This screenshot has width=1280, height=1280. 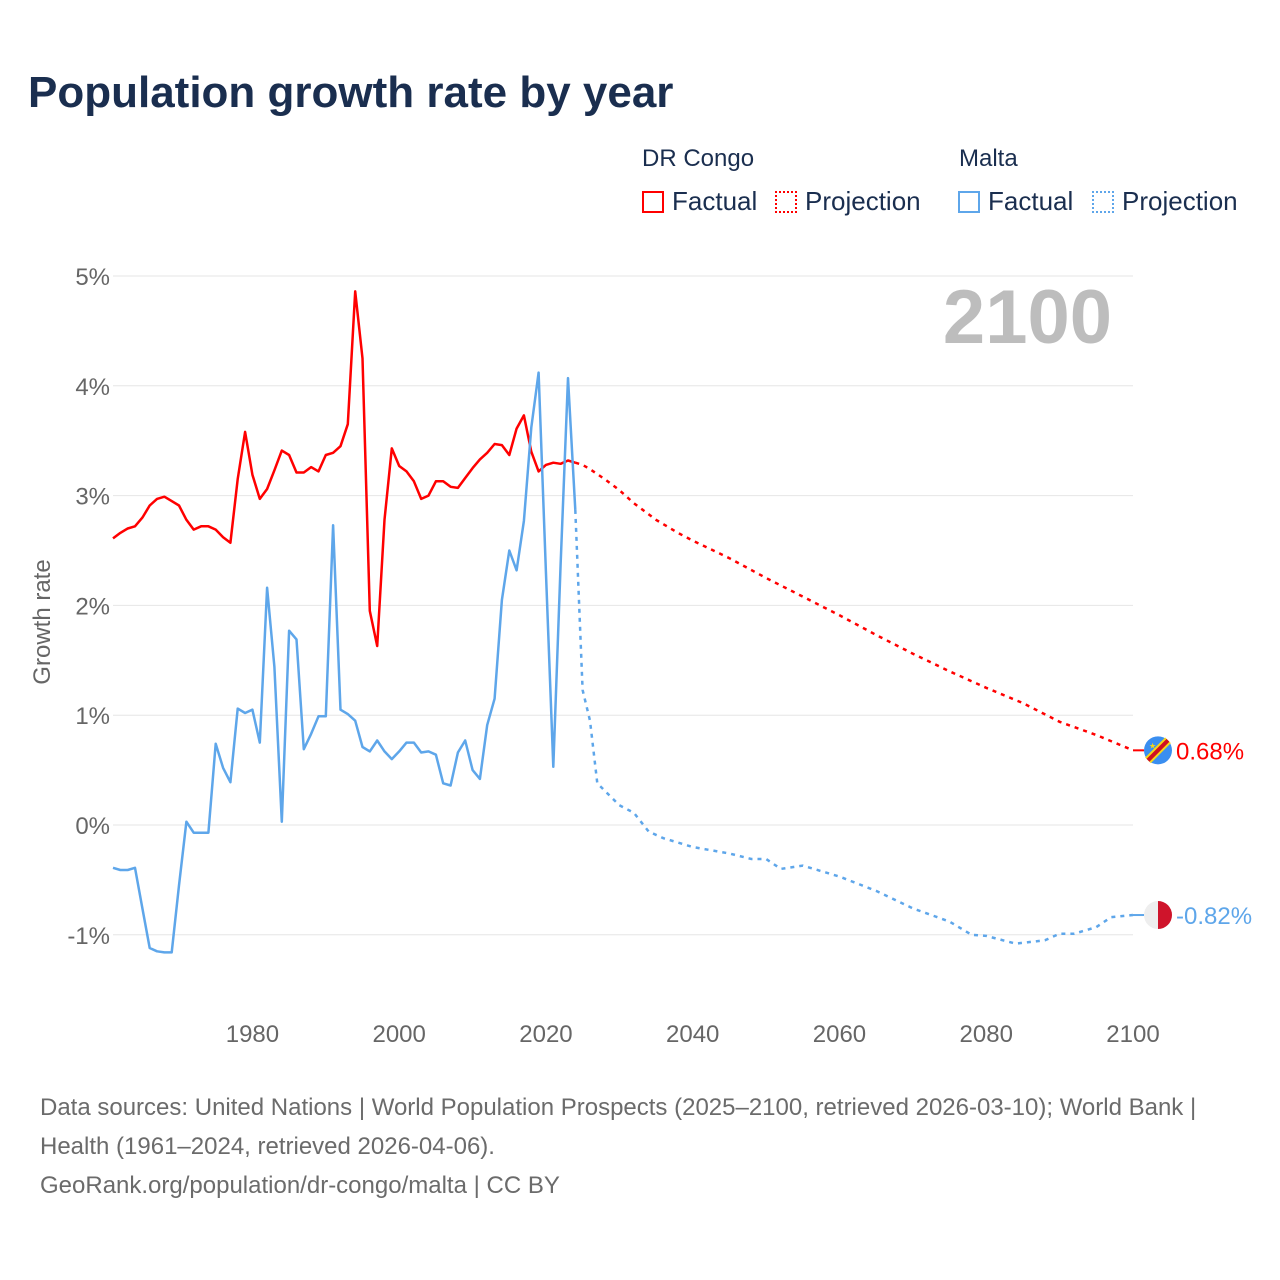 I want to click on y-tick-label: -1%, so click(x=88, y=936).